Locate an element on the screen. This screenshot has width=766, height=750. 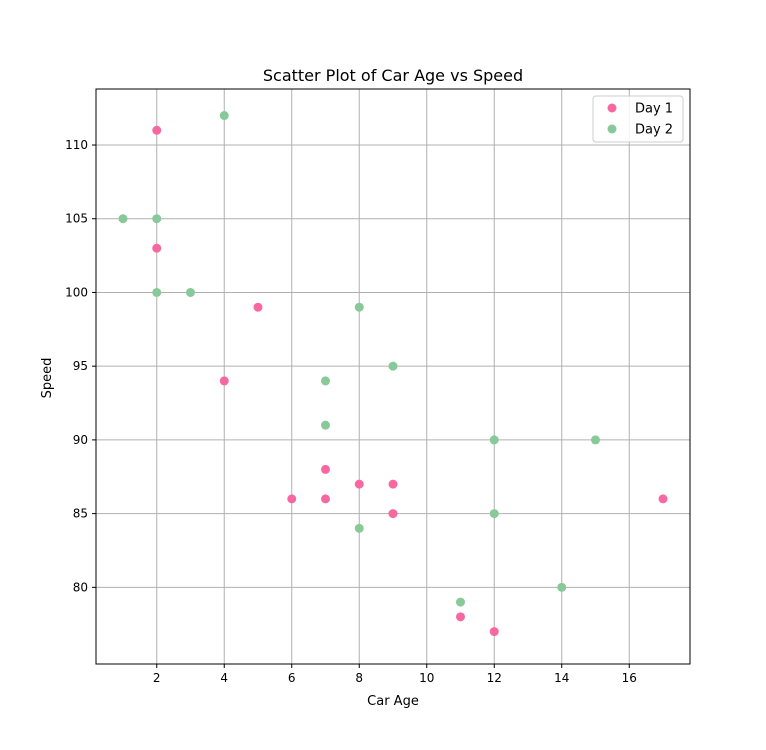
y-tick-label: 100 is located at coordinates (76, 292).